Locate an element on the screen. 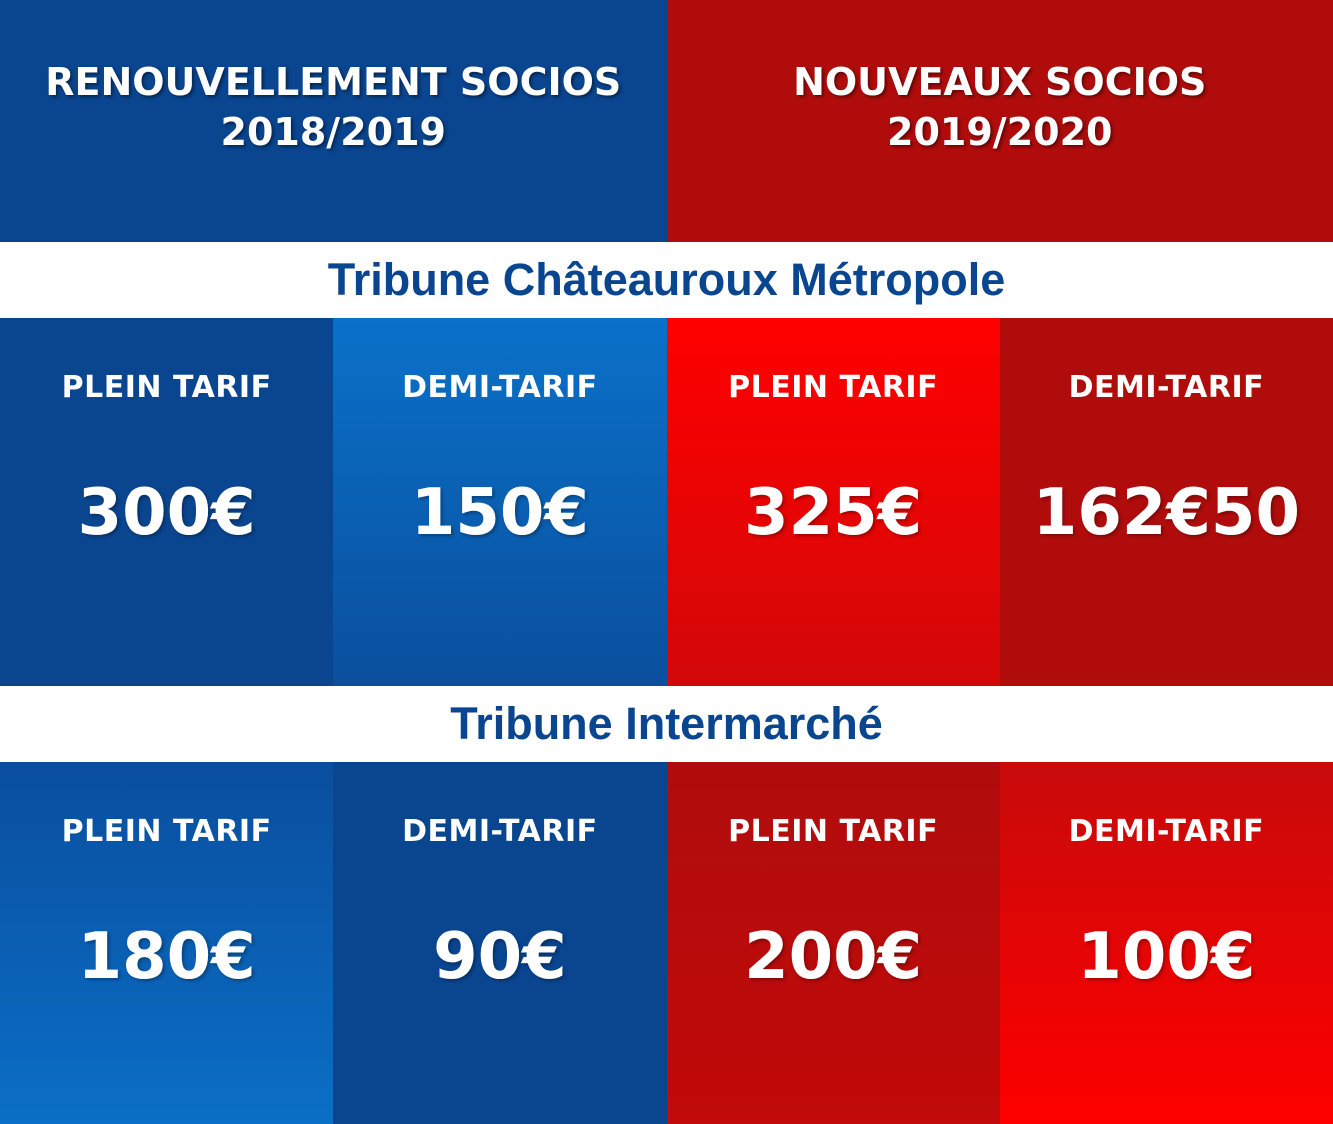  price-cell-renewal-full: PLEIN TARIF 300€ is located at coordinates (167, 502).